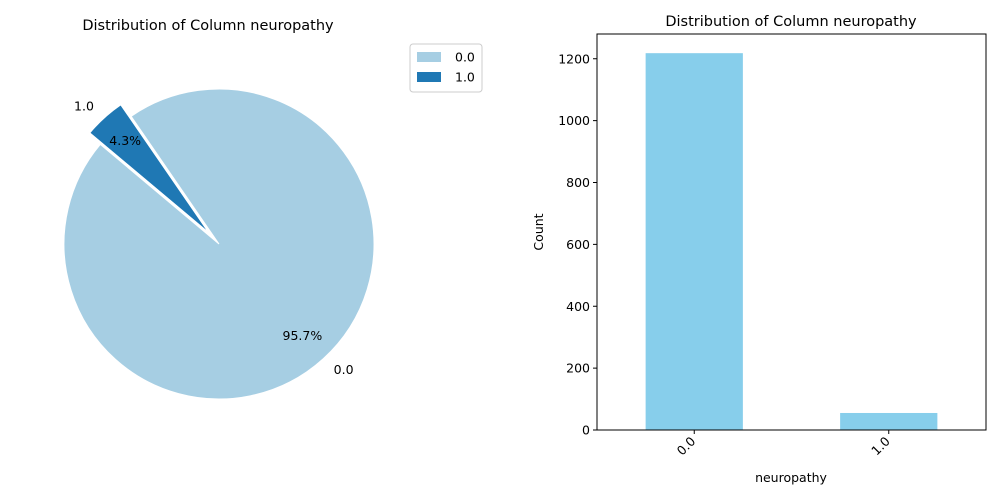 The image size is (1000, 500). Describe the element at coordinates (586, 430) in the screenshot. I see `y-tick-label-0: 0` at that location.